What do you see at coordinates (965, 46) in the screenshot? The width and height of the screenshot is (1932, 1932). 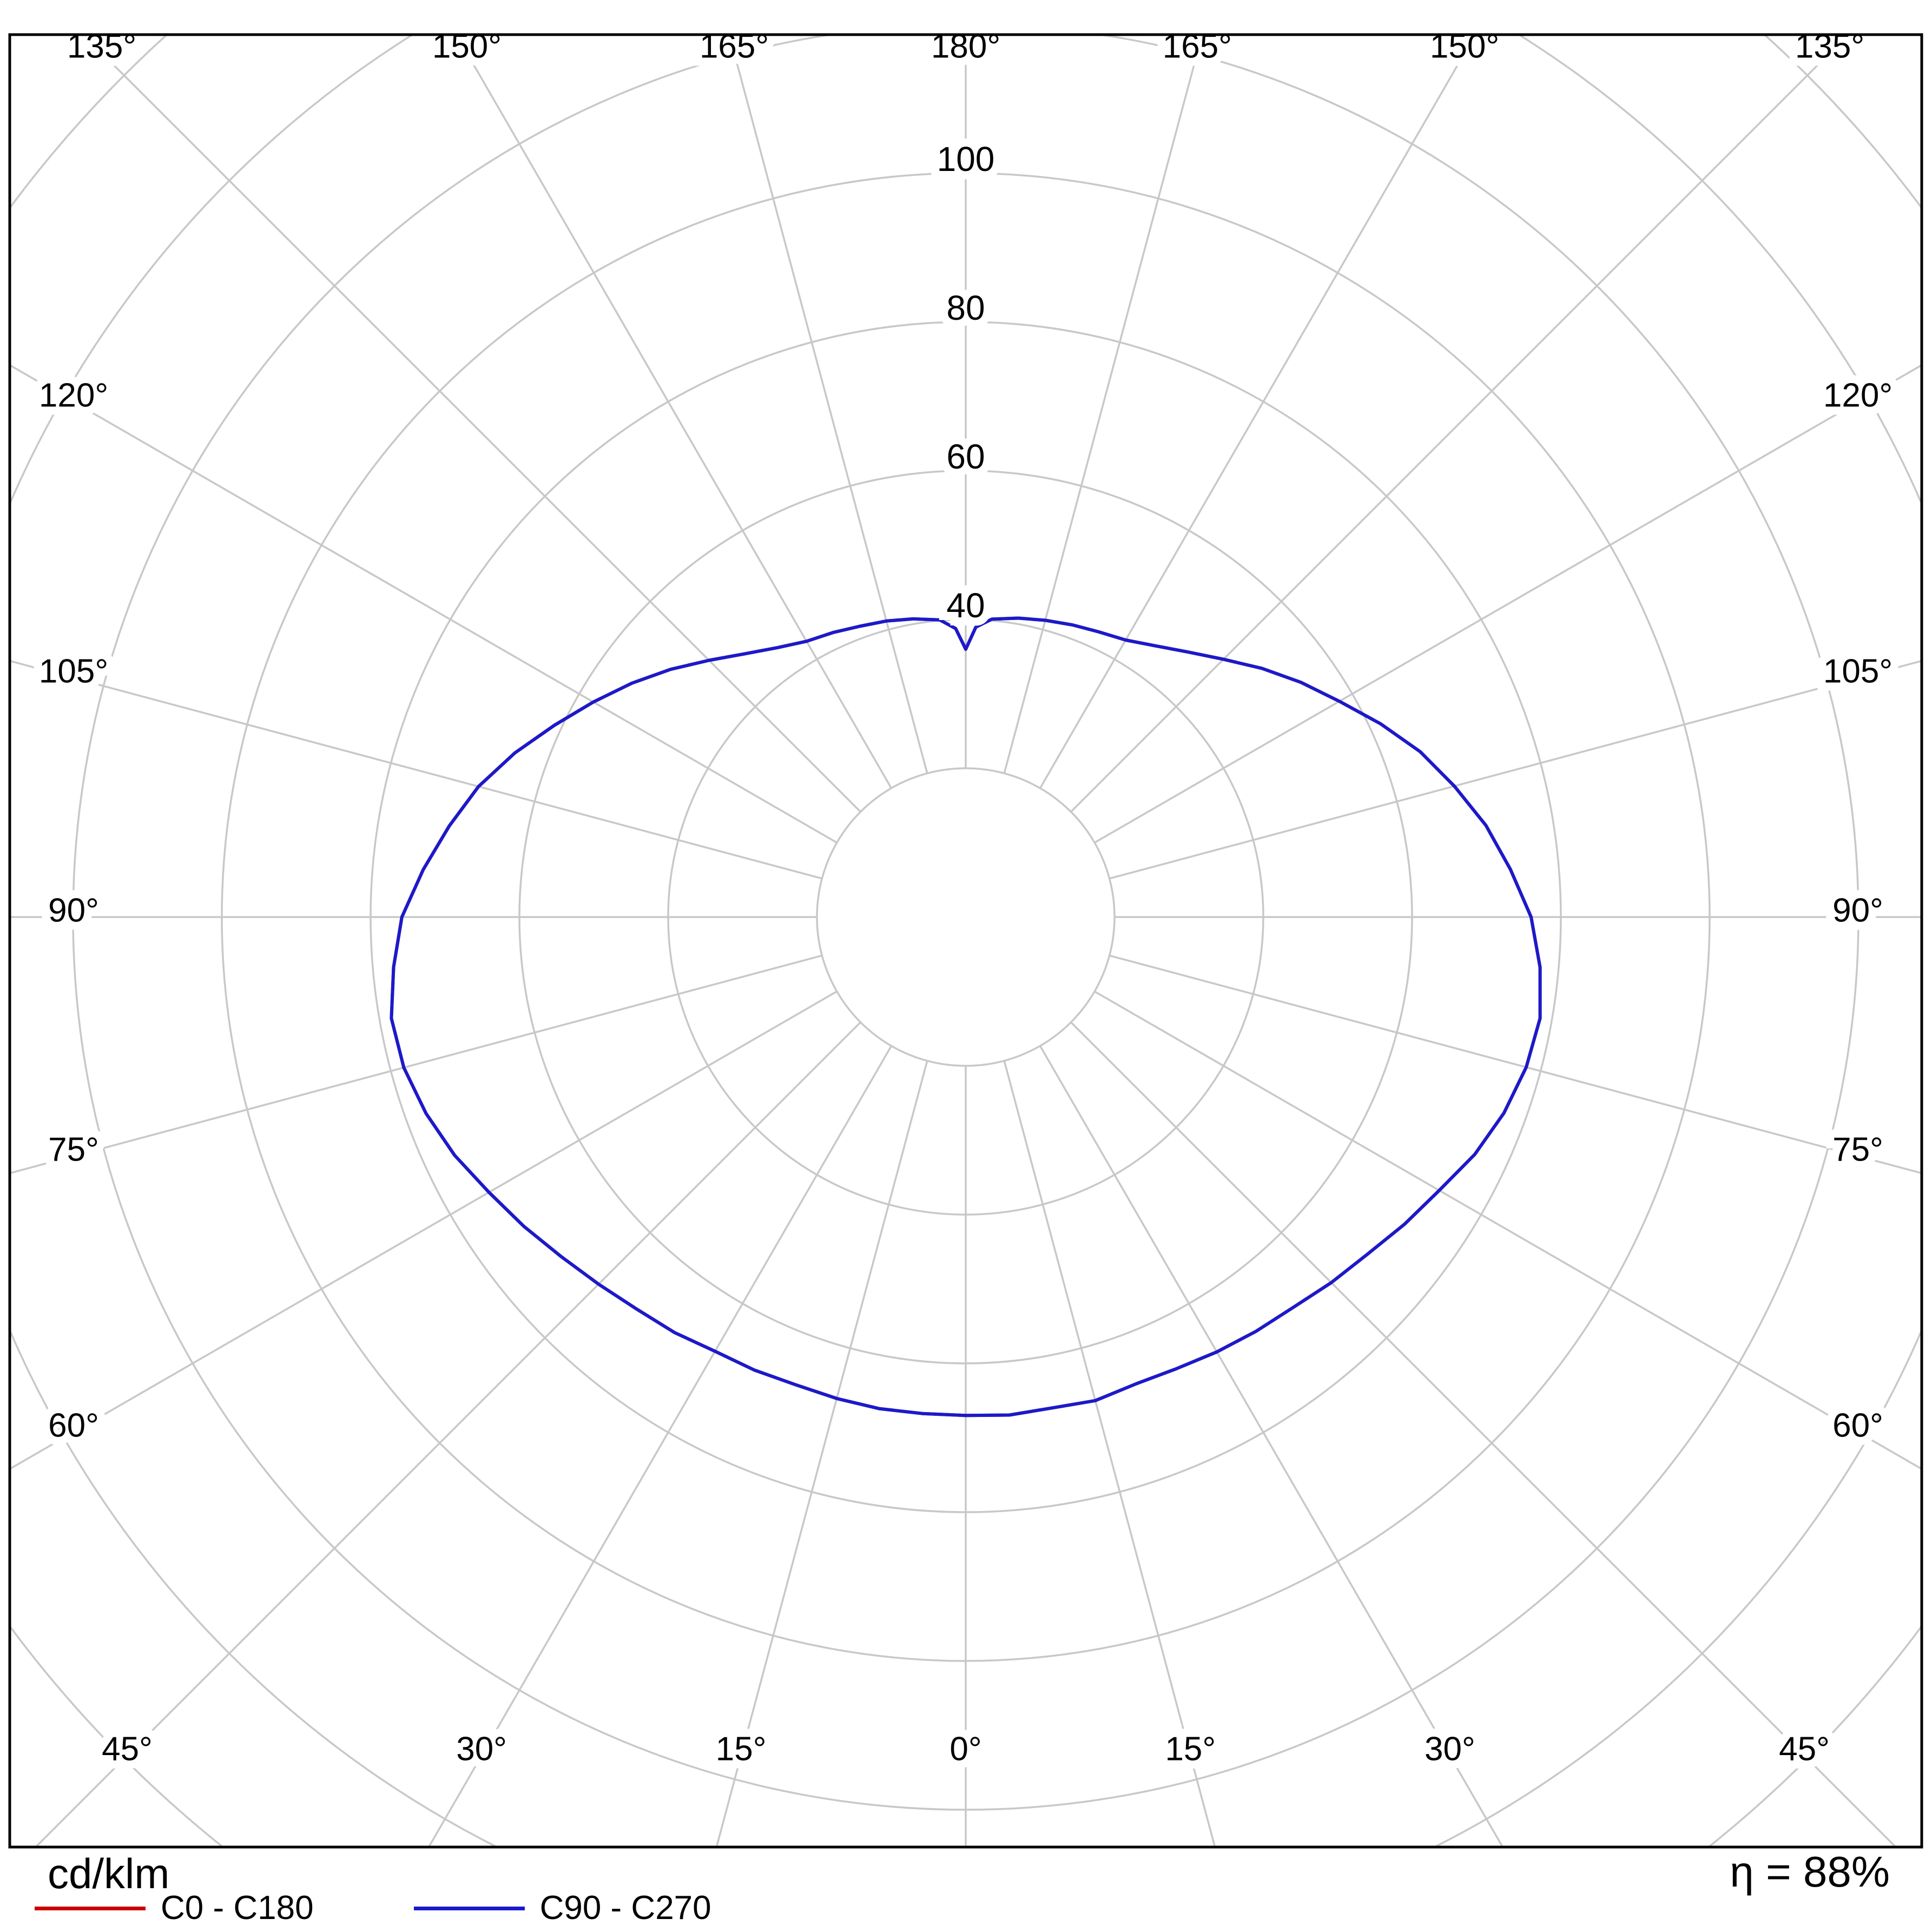 I see `angle-label-180: 180°` at bounding box center [965, 46].